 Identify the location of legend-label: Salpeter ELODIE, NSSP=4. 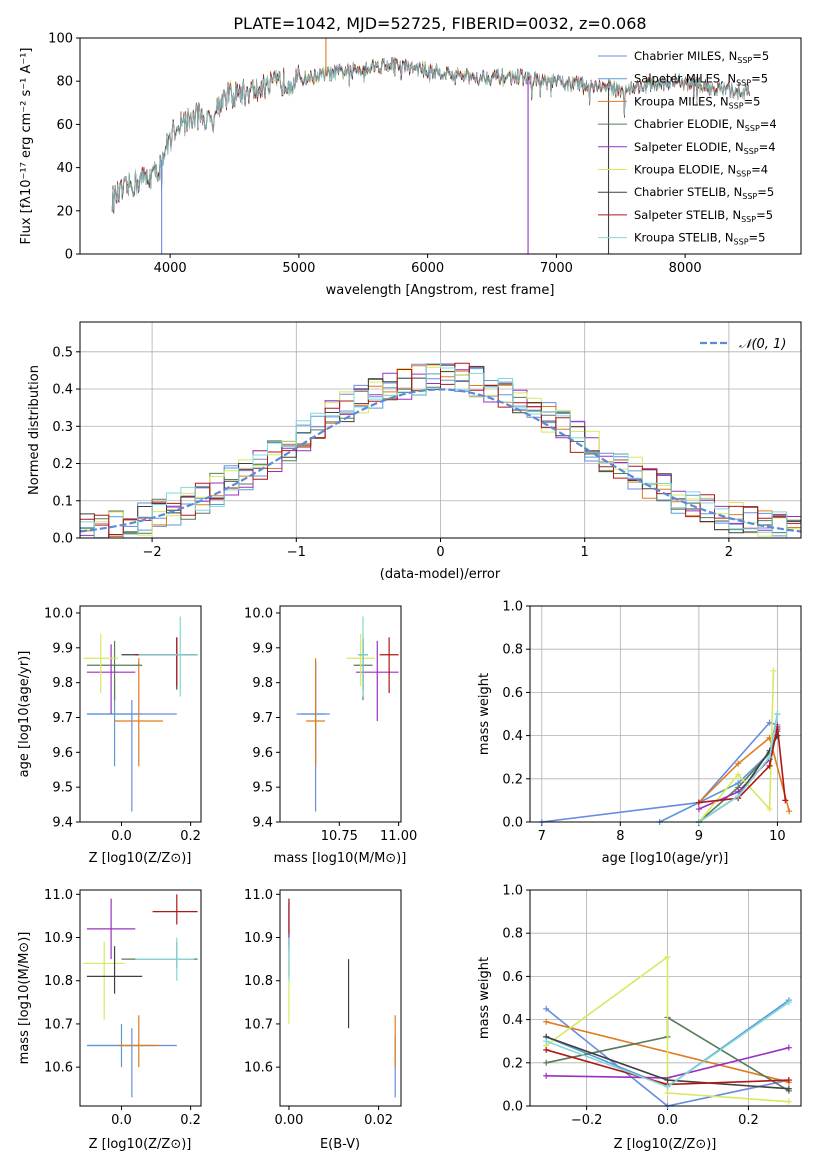
(705, 148).